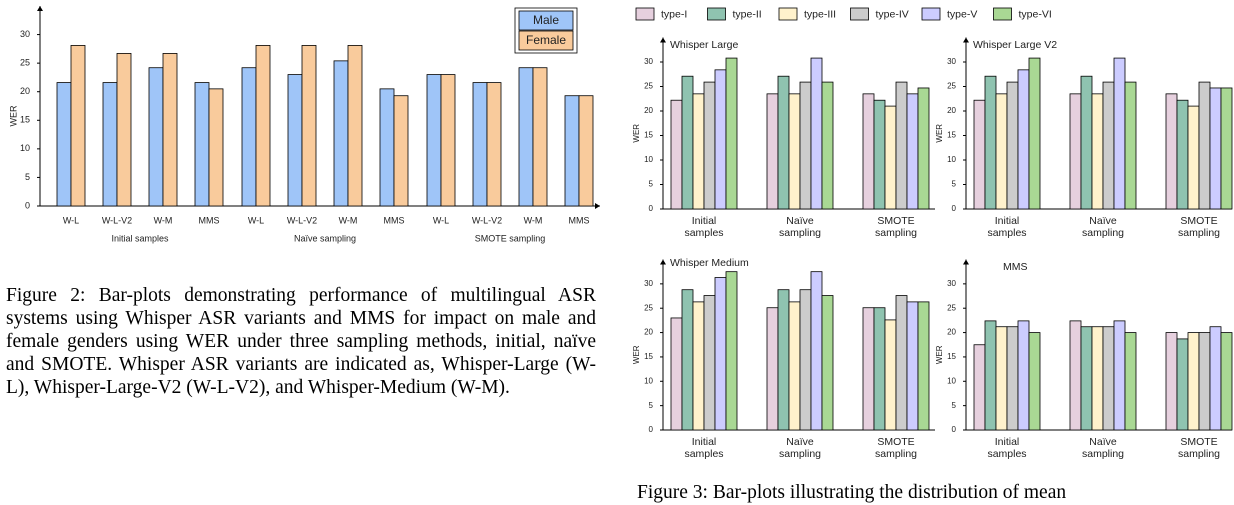 This screenshot has width=1234, height=505. I want to click on x-tick-label: SMOTE sampling, so click(1199, 227).